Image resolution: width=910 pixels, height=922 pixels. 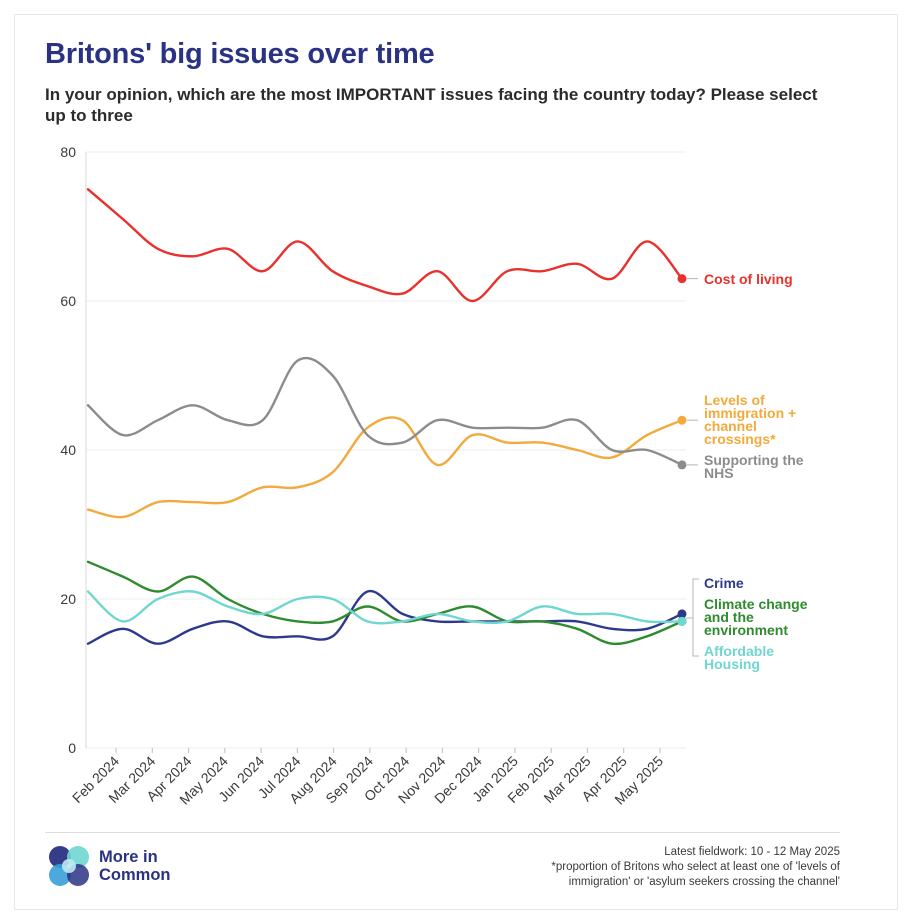 What do you see at coordinates (748, 279) in the screenshot?
I see `series-label-cost_of_living: Cost of living` at bounding box center [748, 279].